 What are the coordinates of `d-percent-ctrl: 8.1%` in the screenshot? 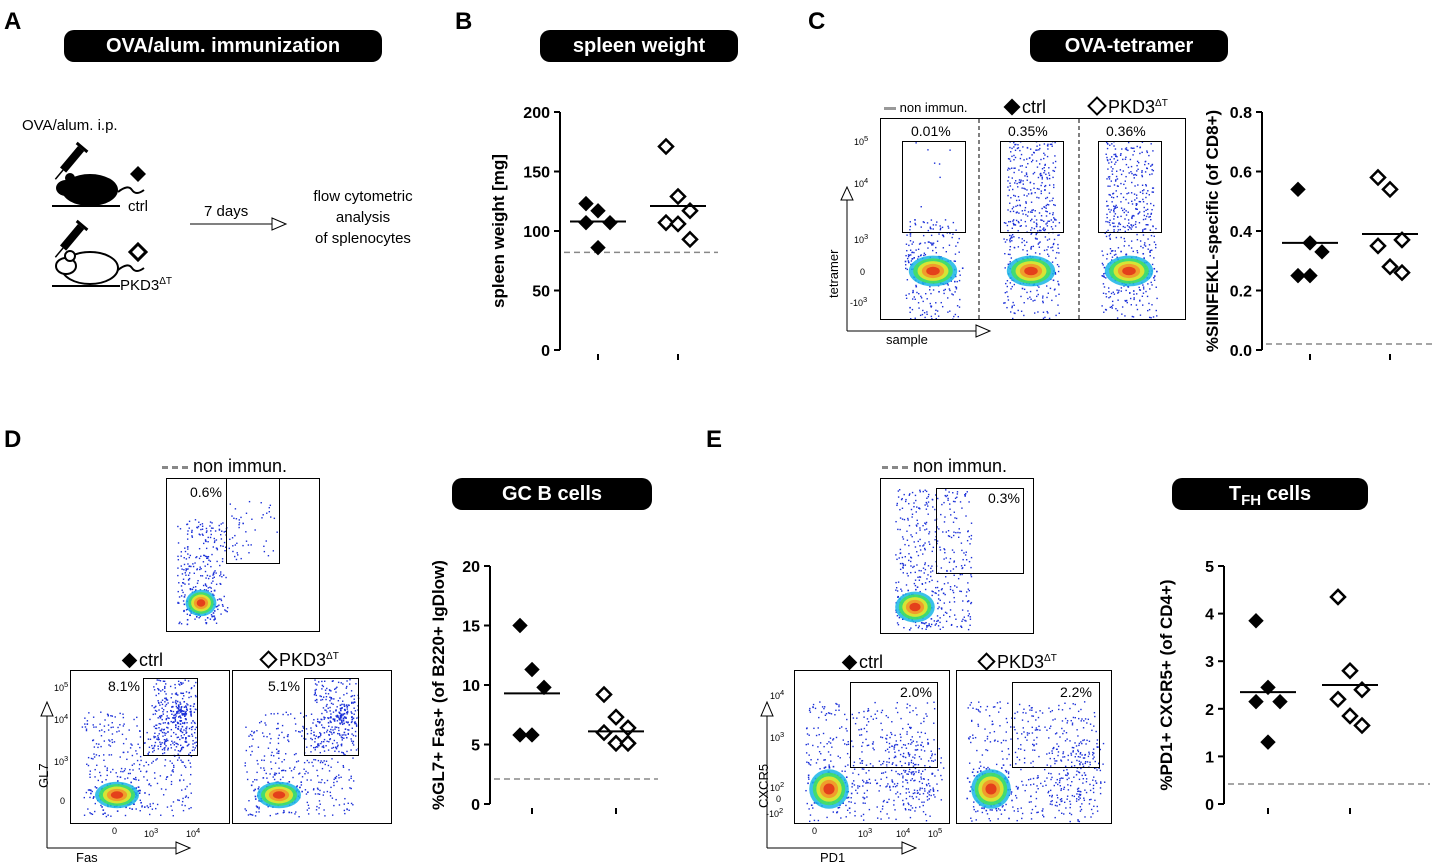 It's located at (124, 686).